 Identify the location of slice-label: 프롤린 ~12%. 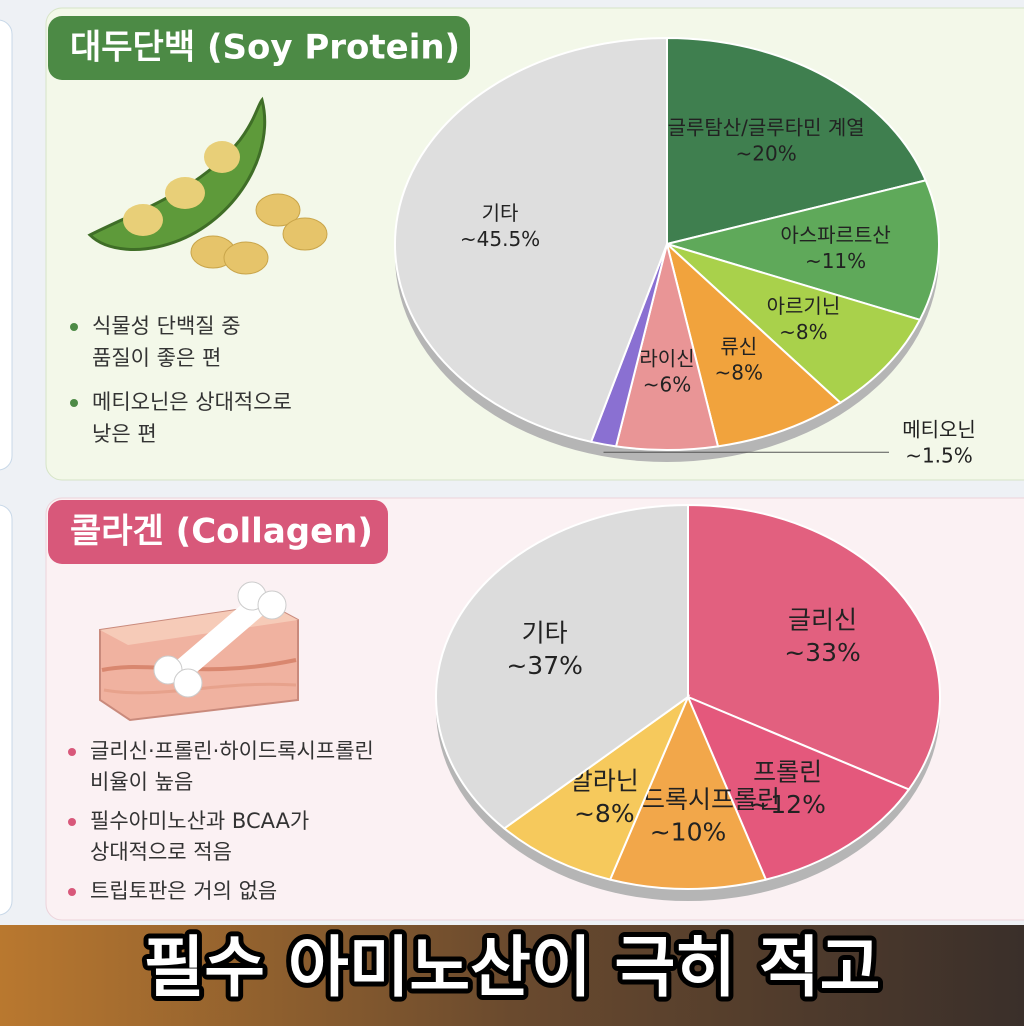
(787, 789).